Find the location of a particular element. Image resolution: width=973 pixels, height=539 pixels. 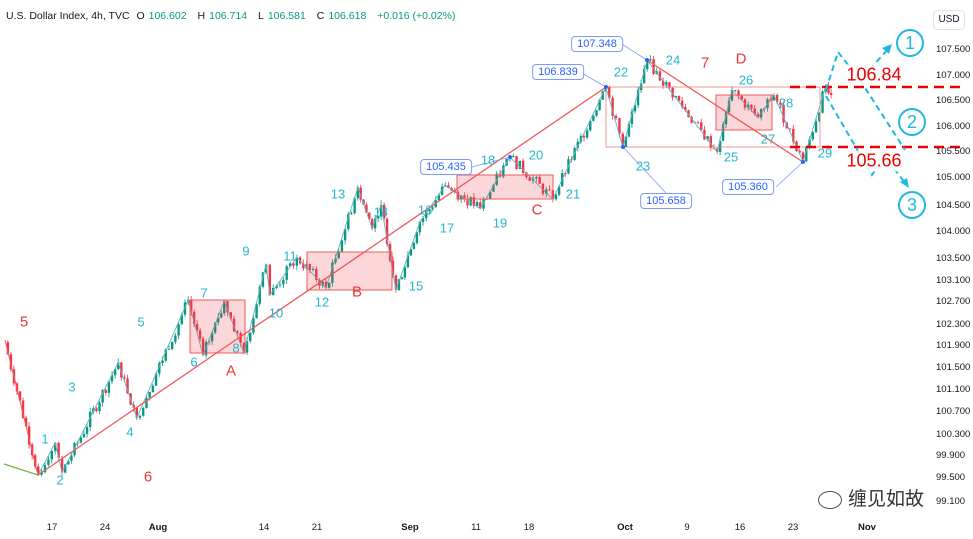

wave-label: 25 is located at coordinates (731, 157).